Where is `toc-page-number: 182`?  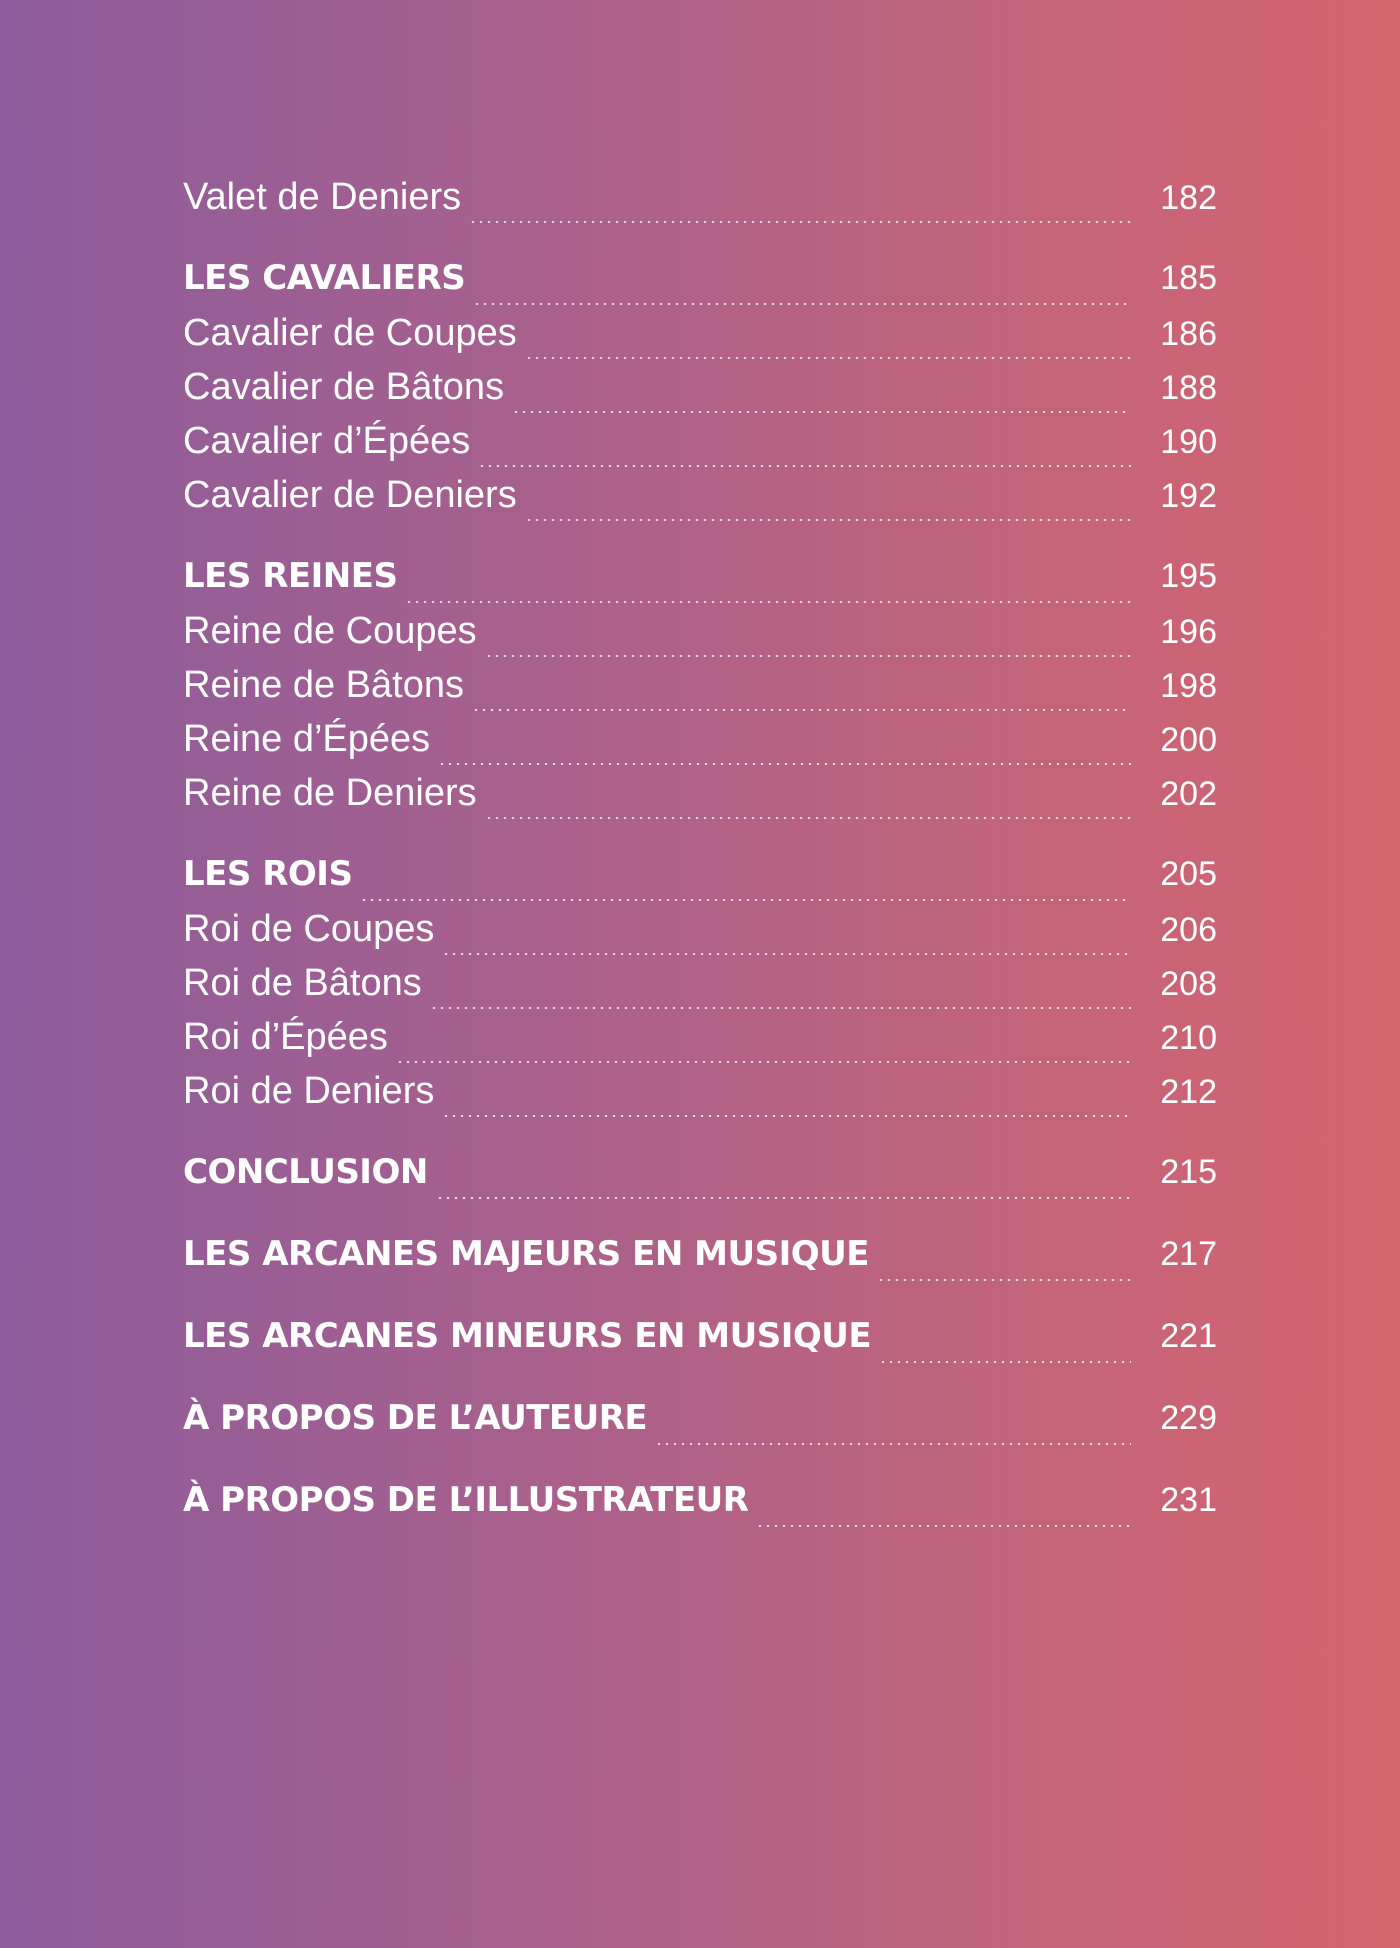
toc-page-number: 182 is located at coordinates (1188, 198).